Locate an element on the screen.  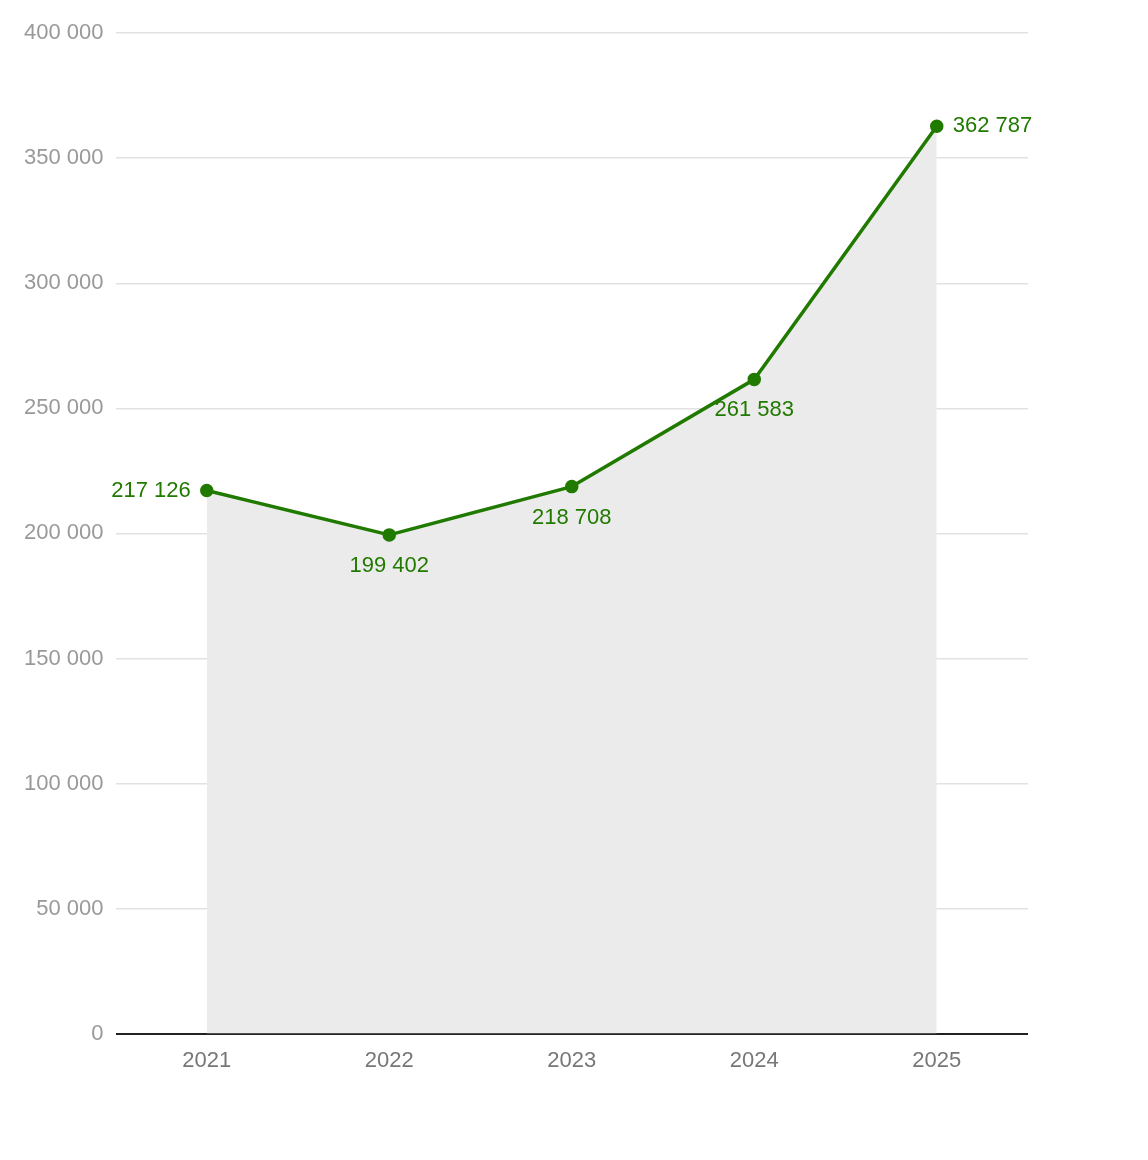
y-tick-label: 0 is located at coordinates (97, 1032).